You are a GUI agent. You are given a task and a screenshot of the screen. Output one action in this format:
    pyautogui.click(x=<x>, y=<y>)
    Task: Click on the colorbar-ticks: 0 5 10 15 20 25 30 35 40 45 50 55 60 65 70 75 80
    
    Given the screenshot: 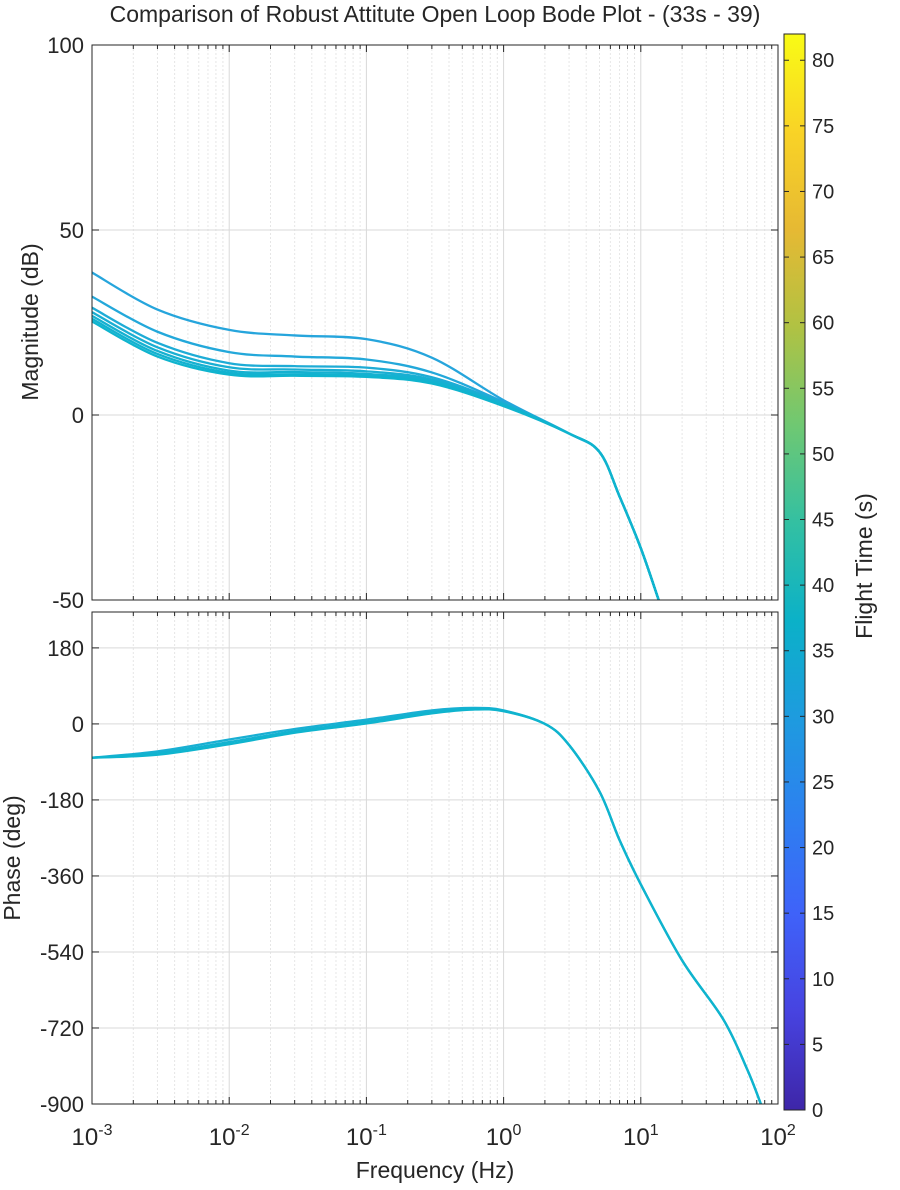 What is the action you would take?
    pyautogui.click(x=809, y=586)
    